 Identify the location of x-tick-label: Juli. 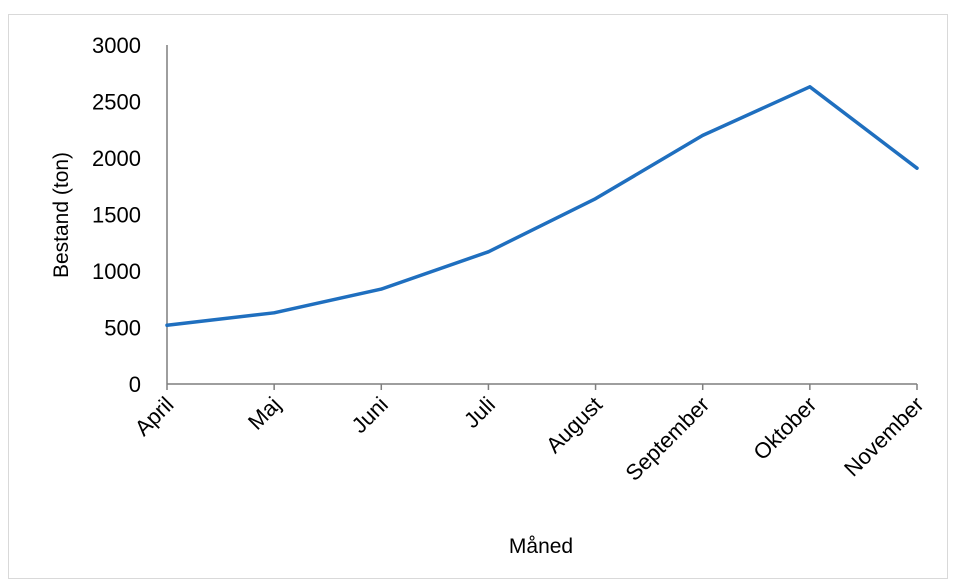
(479, 412).